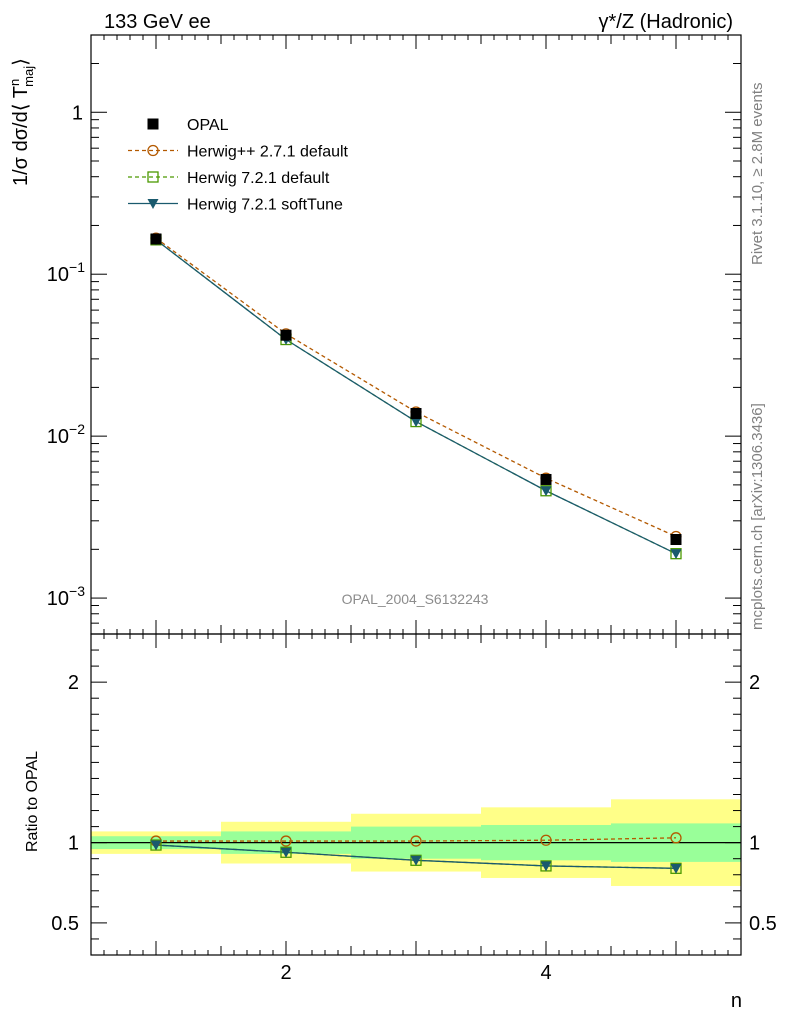 This screenshot has width=786, height=1024. What do you see at coordinates (763, 924) in the screenshot?
I see `ratio-y-tick-label-right: 0.5` at bounding box center [763, 924].